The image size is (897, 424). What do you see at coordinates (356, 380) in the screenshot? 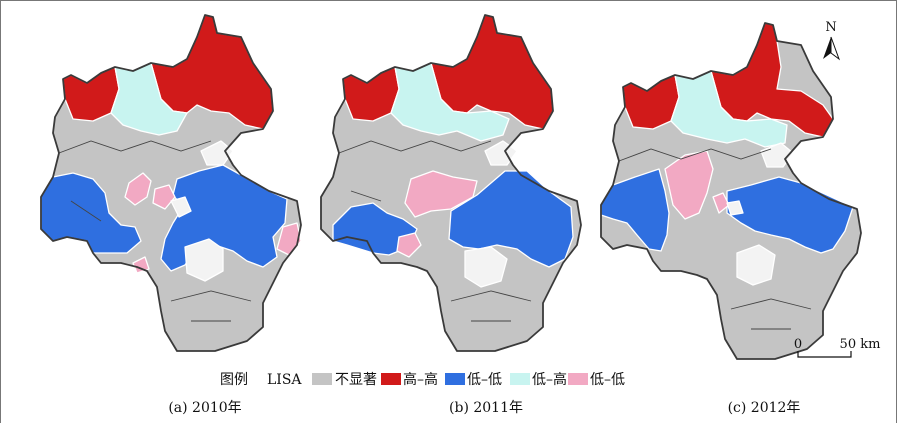
I see `legend-label-not-significant: 不显著` at bounding box center [356, 380].